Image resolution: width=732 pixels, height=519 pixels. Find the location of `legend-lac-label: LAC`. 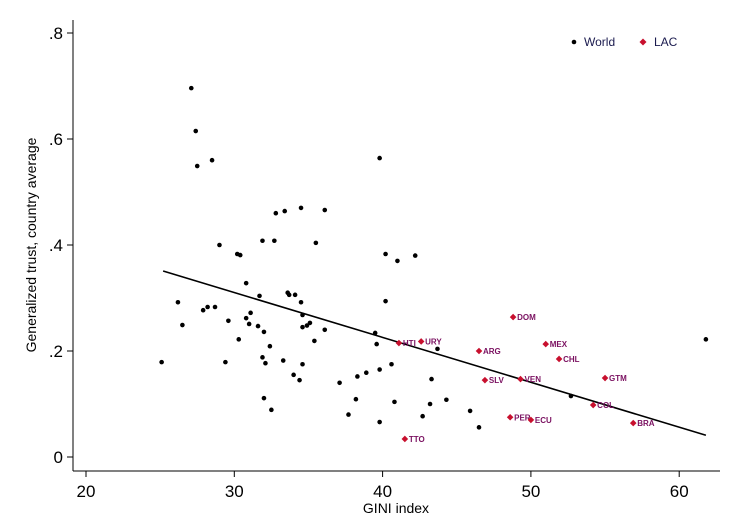

legend-lac-label: LAC is located at coordinates (666, 42).